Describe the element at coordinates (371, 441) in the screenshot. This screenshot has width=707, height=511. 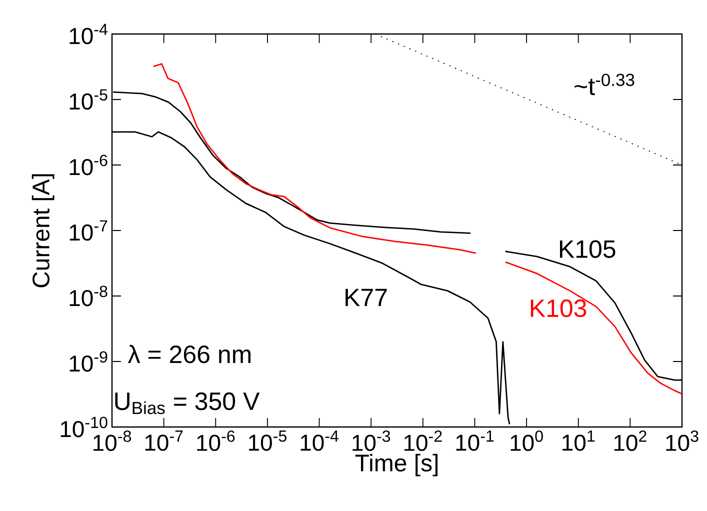
I see `x-tick-label: 10$^{-3}$` at that location.